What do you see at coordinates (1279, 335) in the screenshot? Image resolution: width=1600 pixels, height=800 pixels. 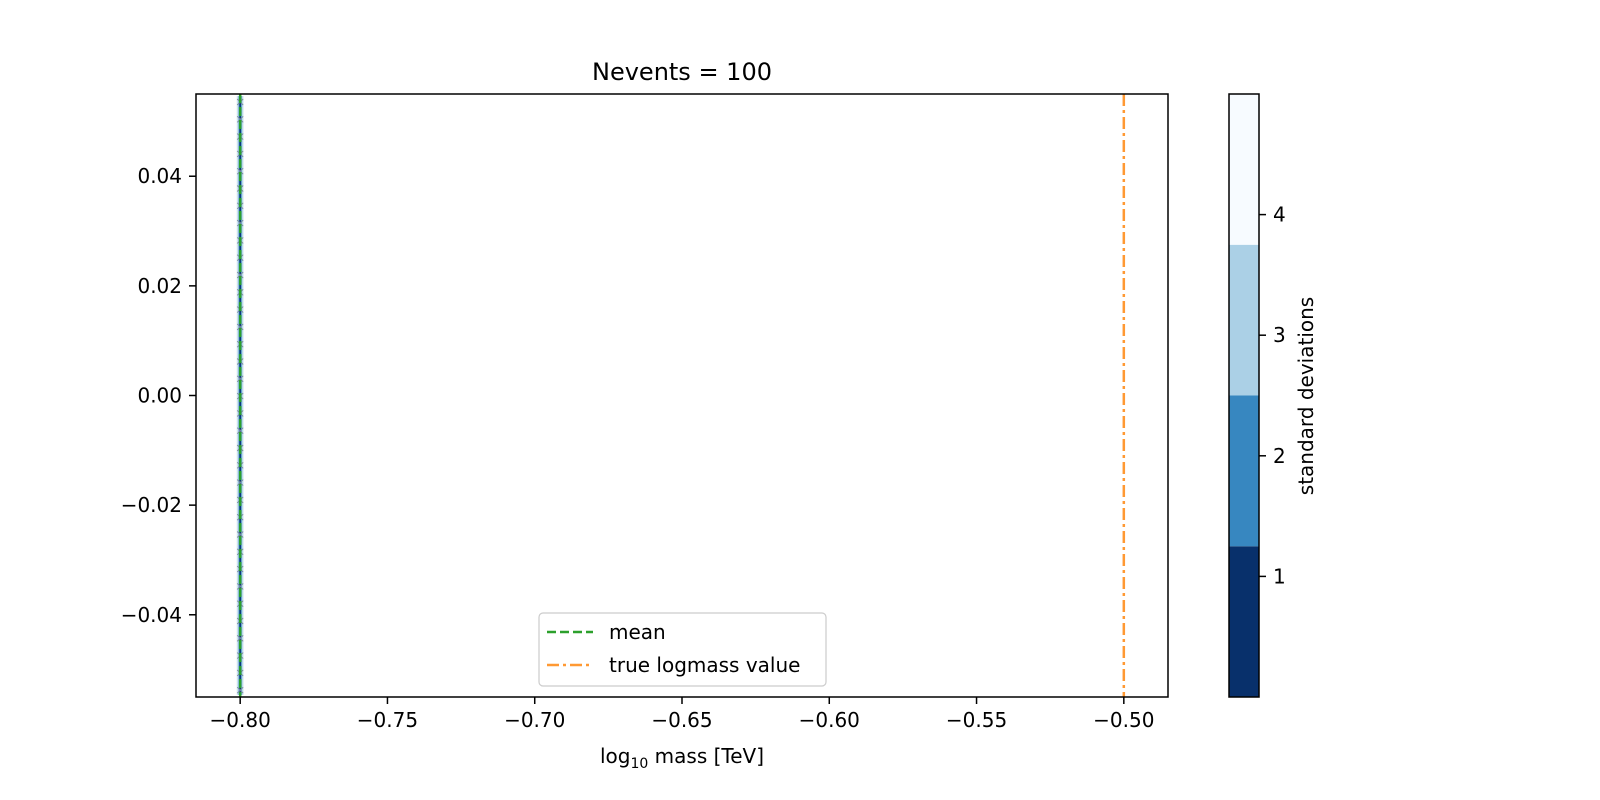 I see `colorbar-tick-label: 3` at bounding box center [1279, 335].